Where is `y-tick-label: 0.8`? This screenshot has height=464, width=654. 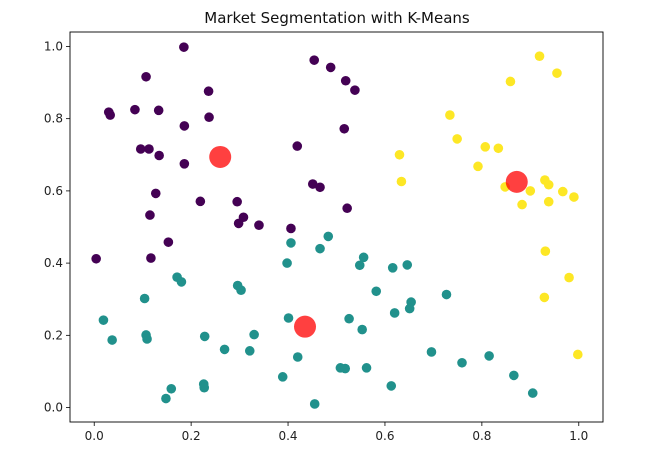
y-tick-label: 0.8 is located at coordinates (53, 119).